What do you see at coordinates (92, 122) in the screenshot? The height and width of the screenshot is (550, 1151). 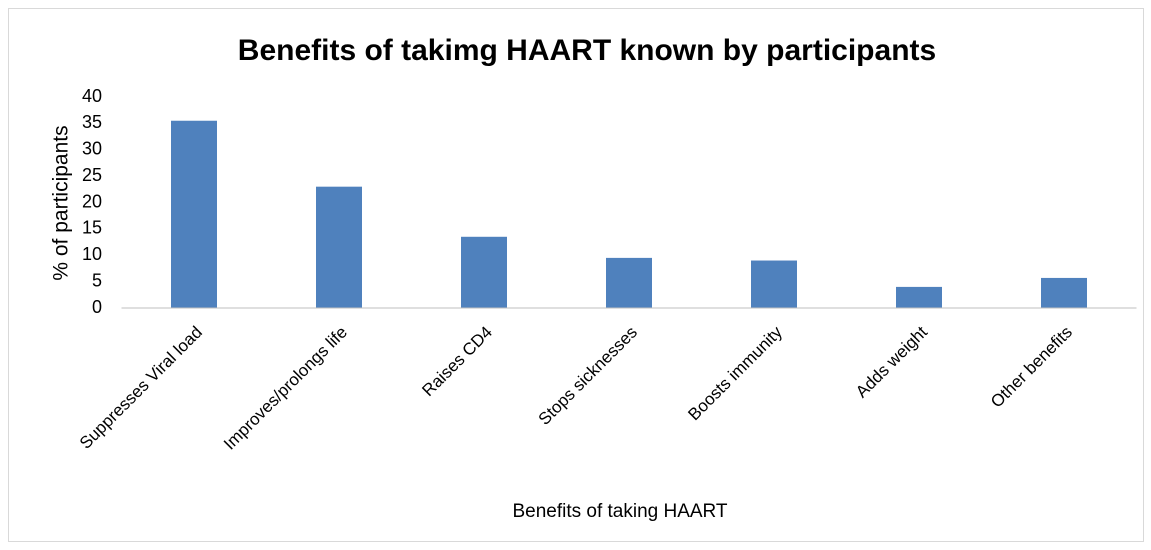 I see `y-tick-label: 35` at bounding box center [92, 122].